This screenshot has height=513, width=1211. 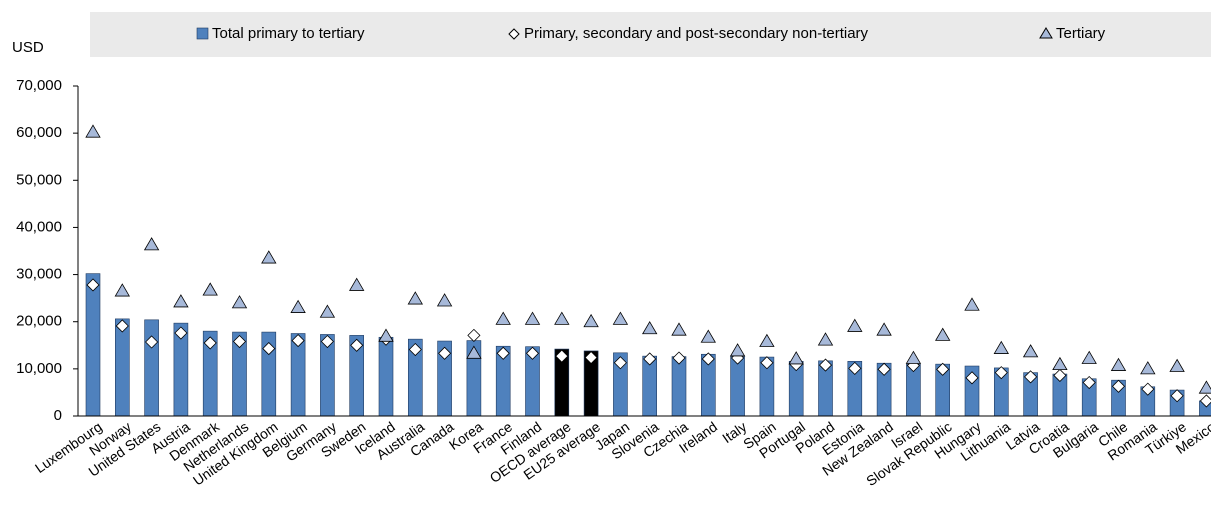 I want to click on y-tick-label: 20,000, so click(x=39, y=321).